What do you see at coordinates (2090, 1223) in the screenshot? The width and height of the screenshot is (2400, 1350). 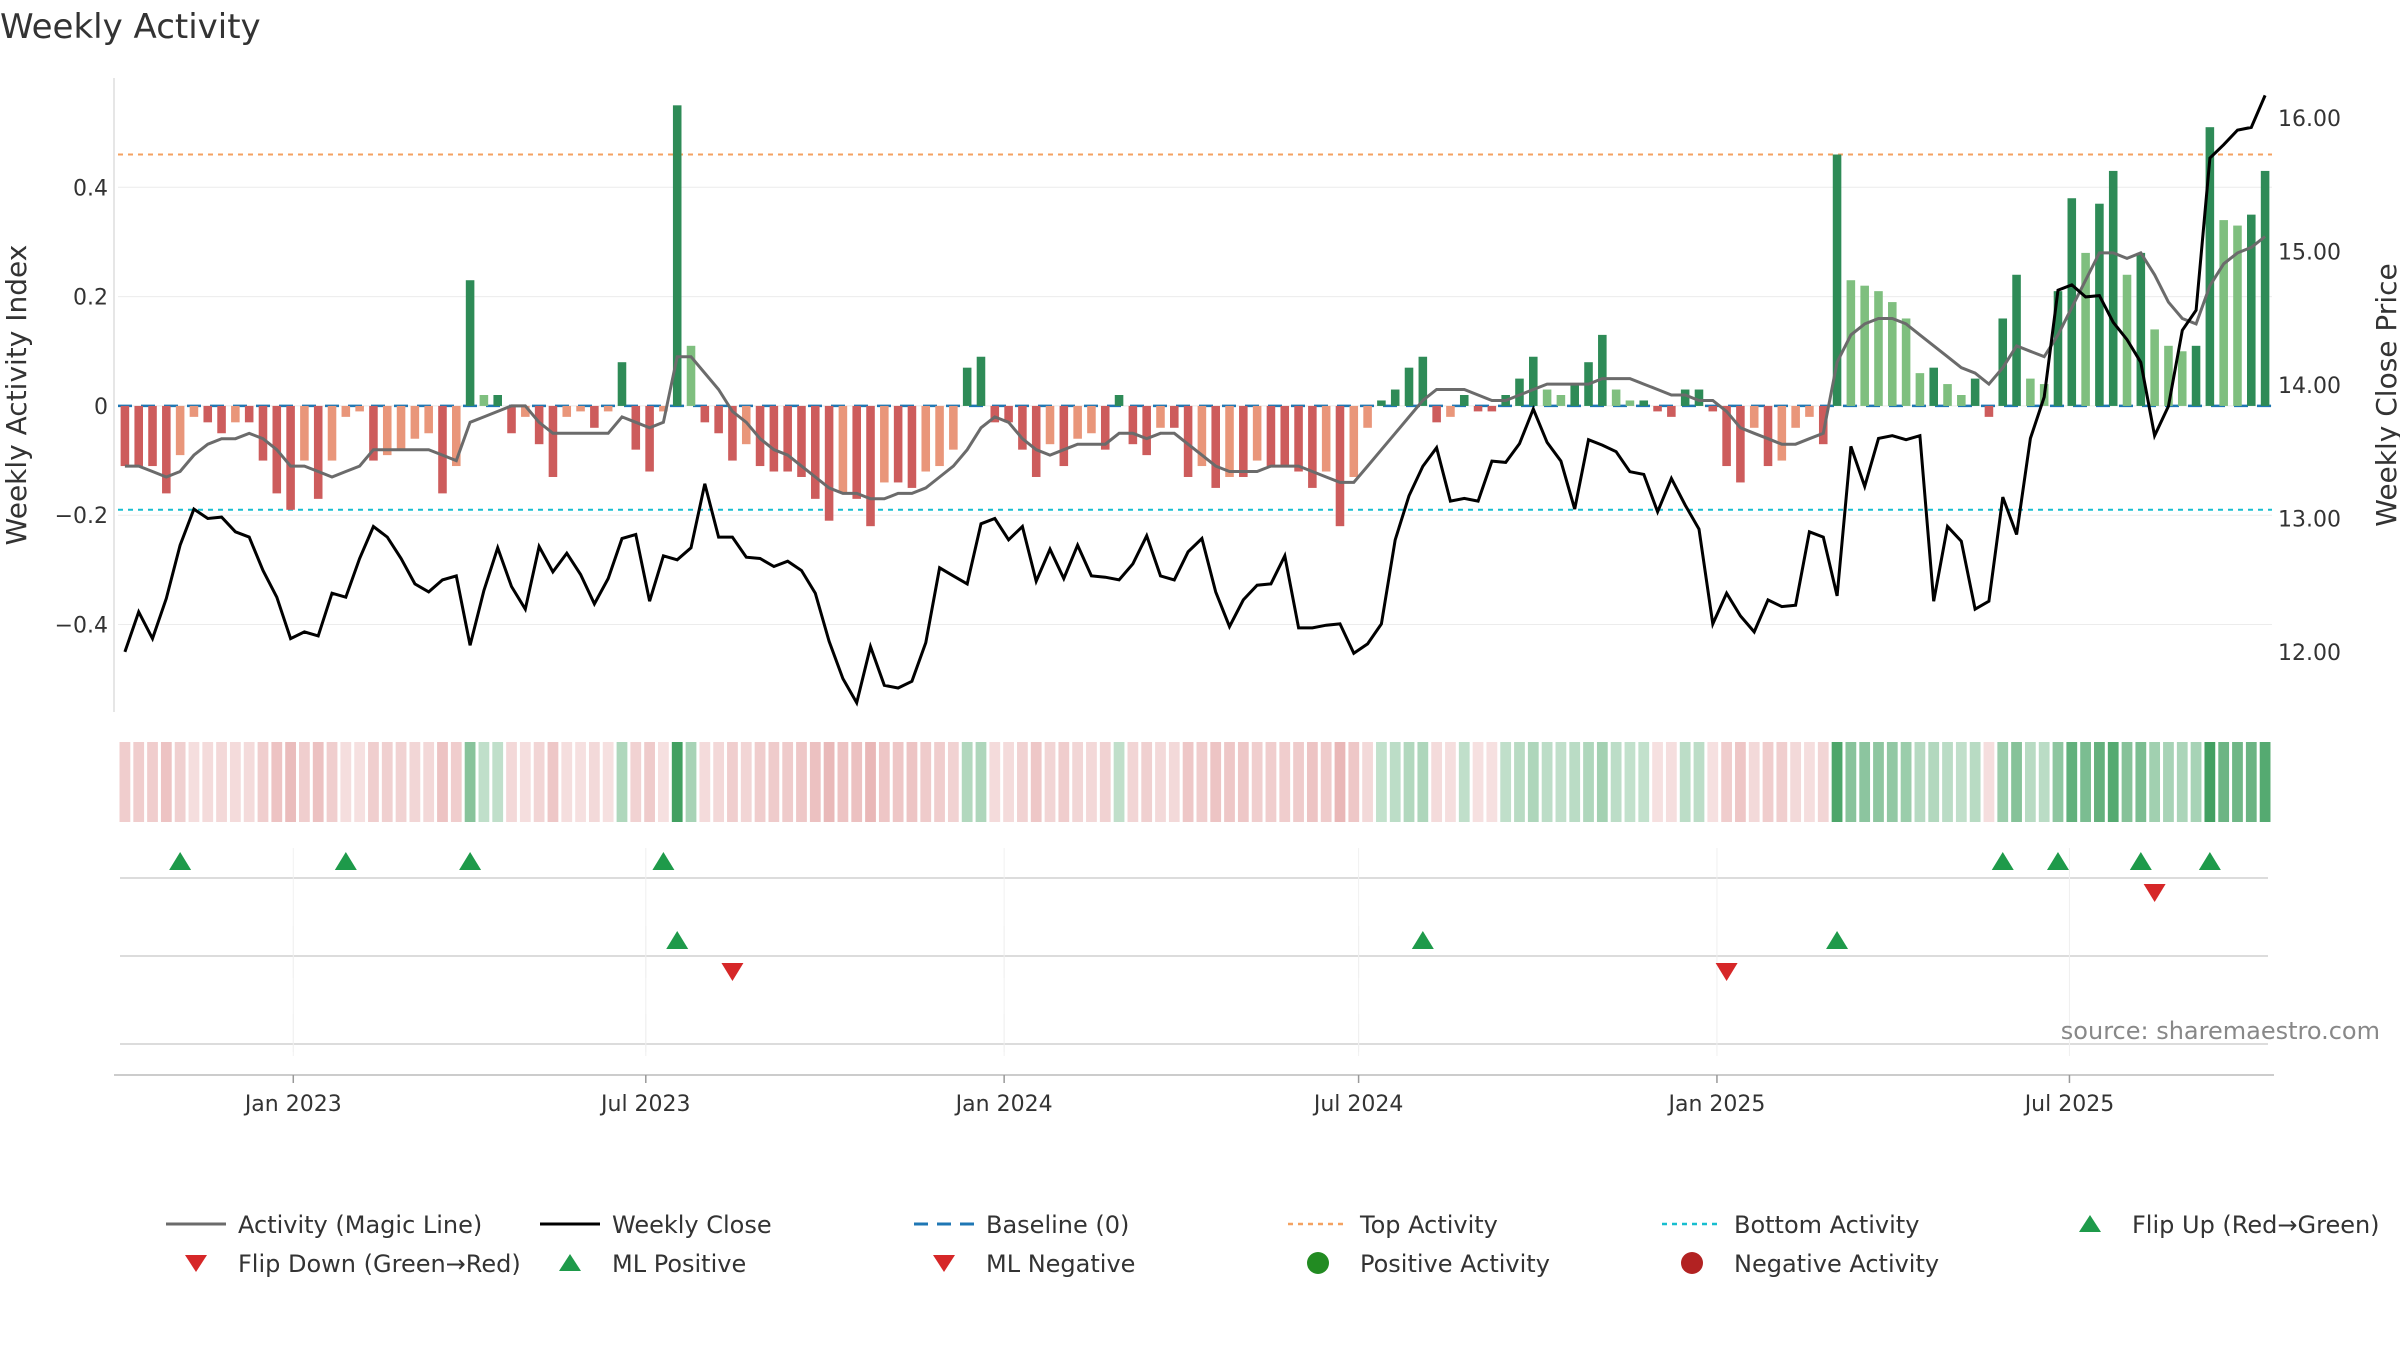 I see `legend-up-triangle-icon` at bounding box center [2090, 1223].